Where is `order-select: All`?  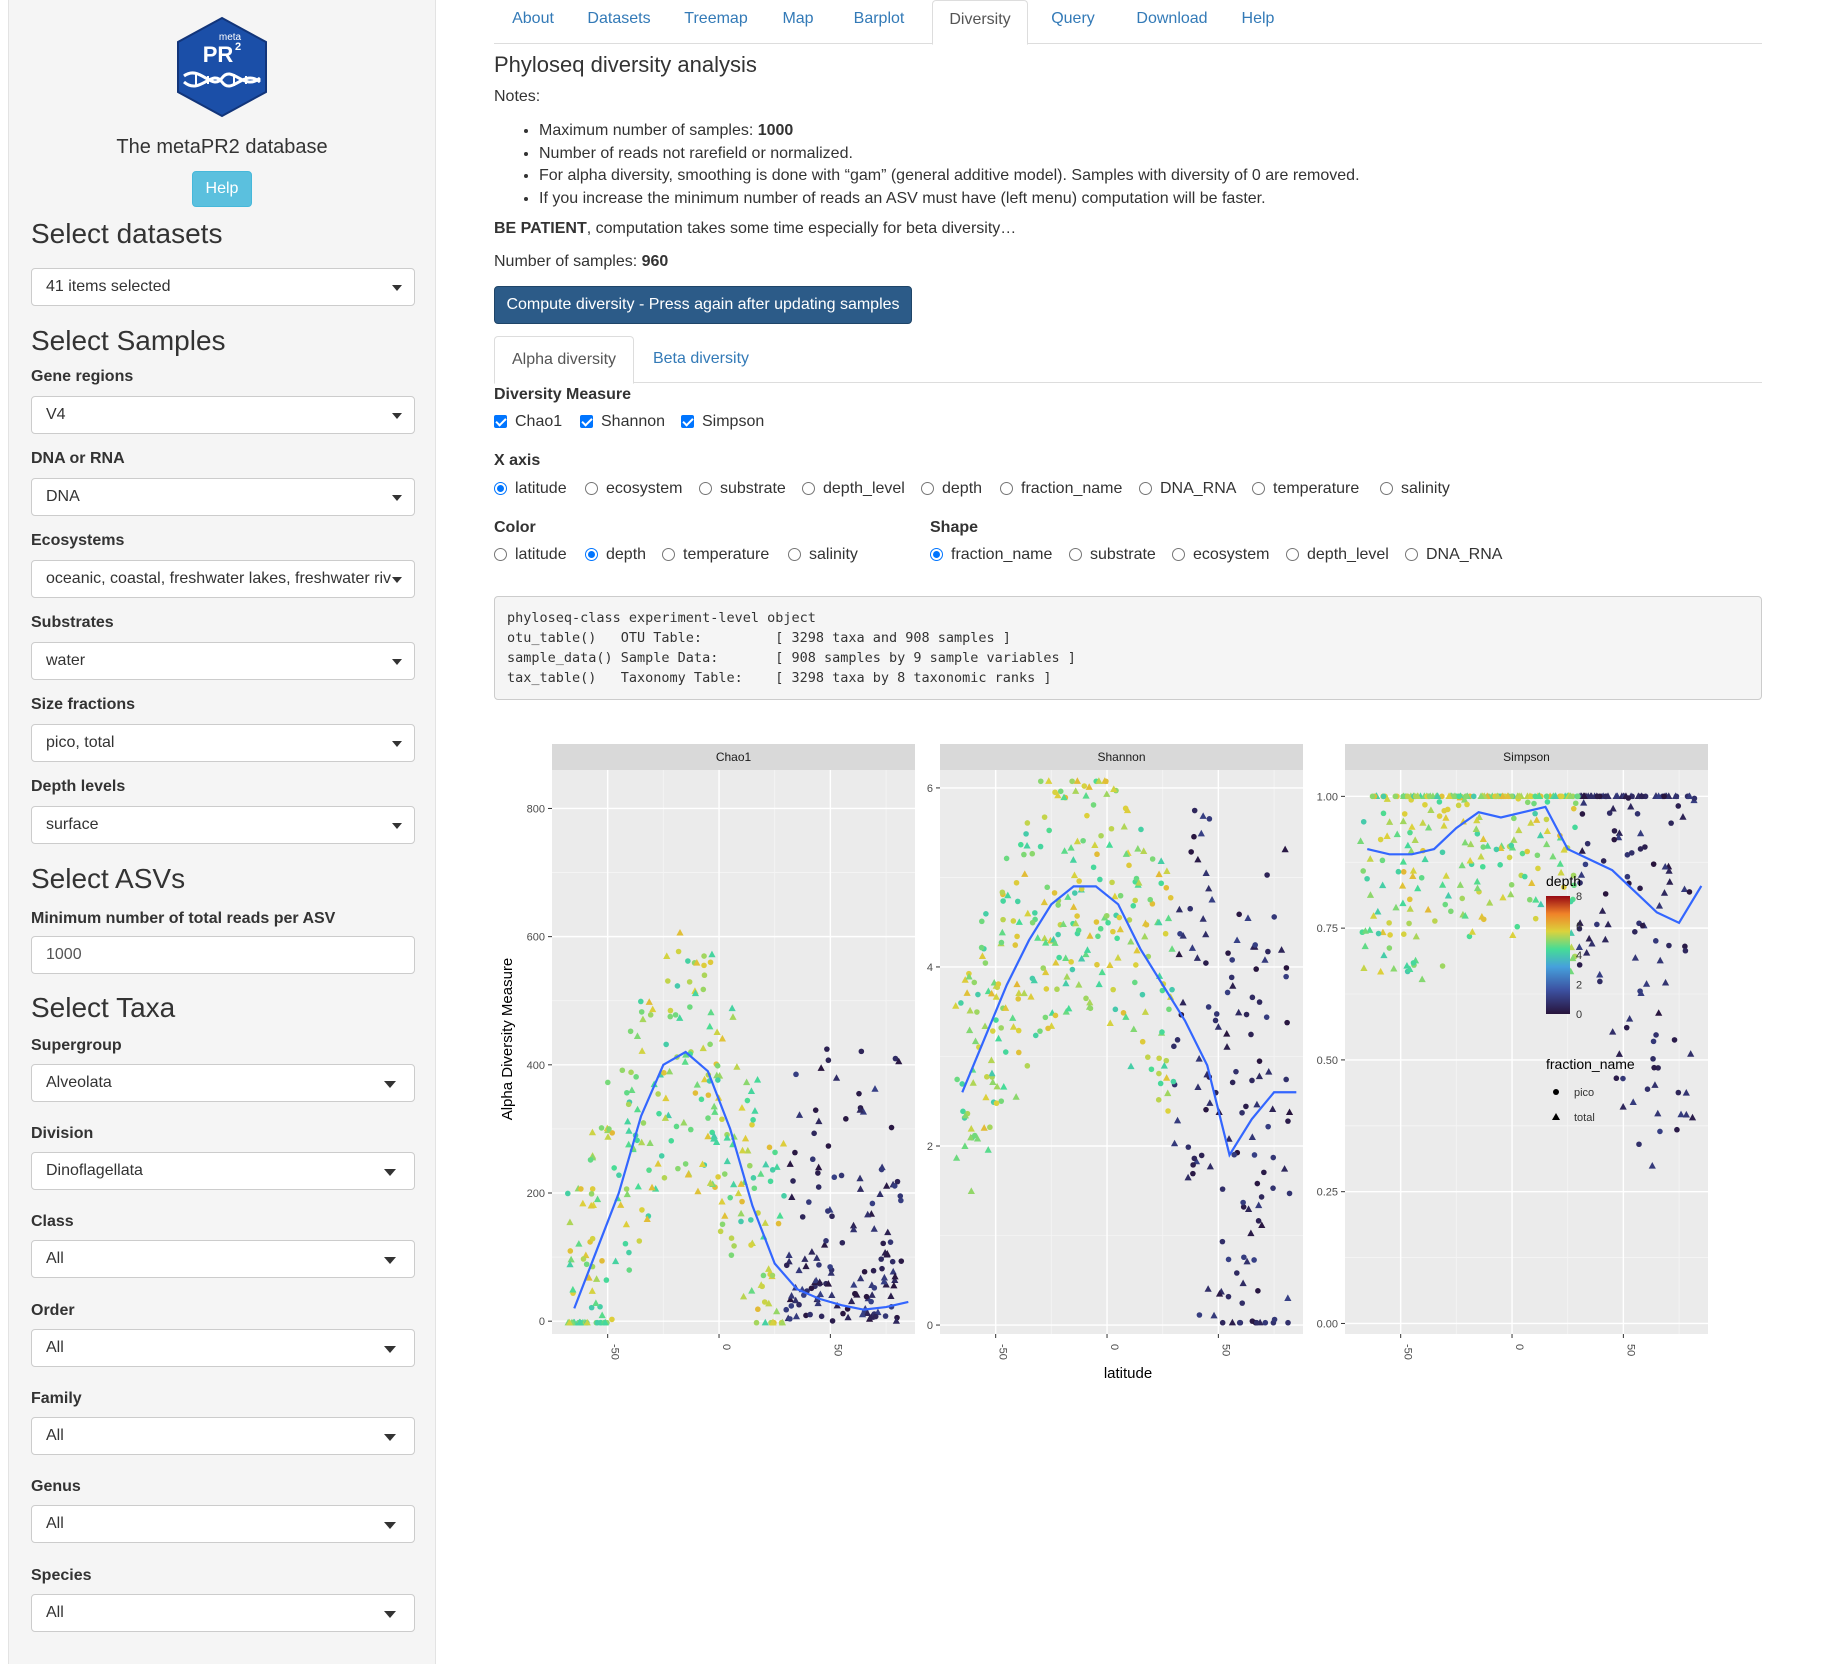
order-select: All is located at coordinates (223, 1348).